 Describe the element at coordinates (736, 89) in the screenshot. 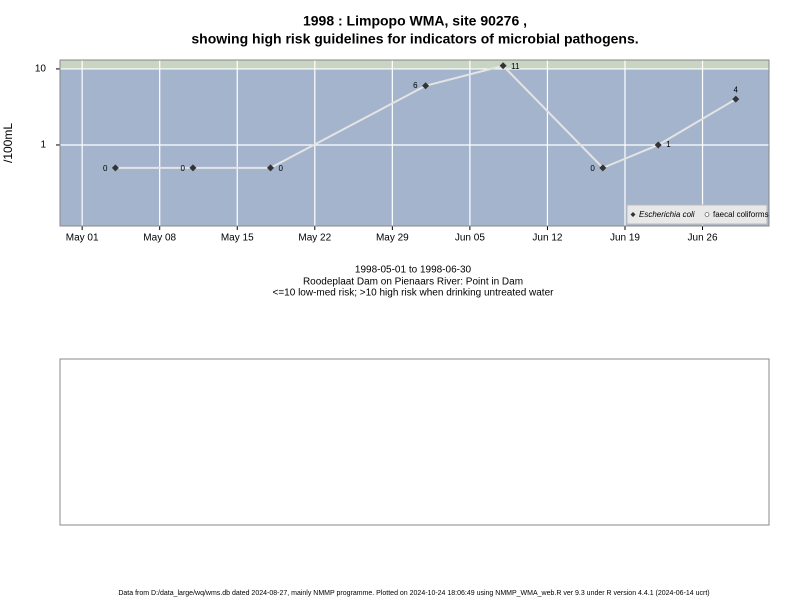

I see `data-label: 4` at that location.